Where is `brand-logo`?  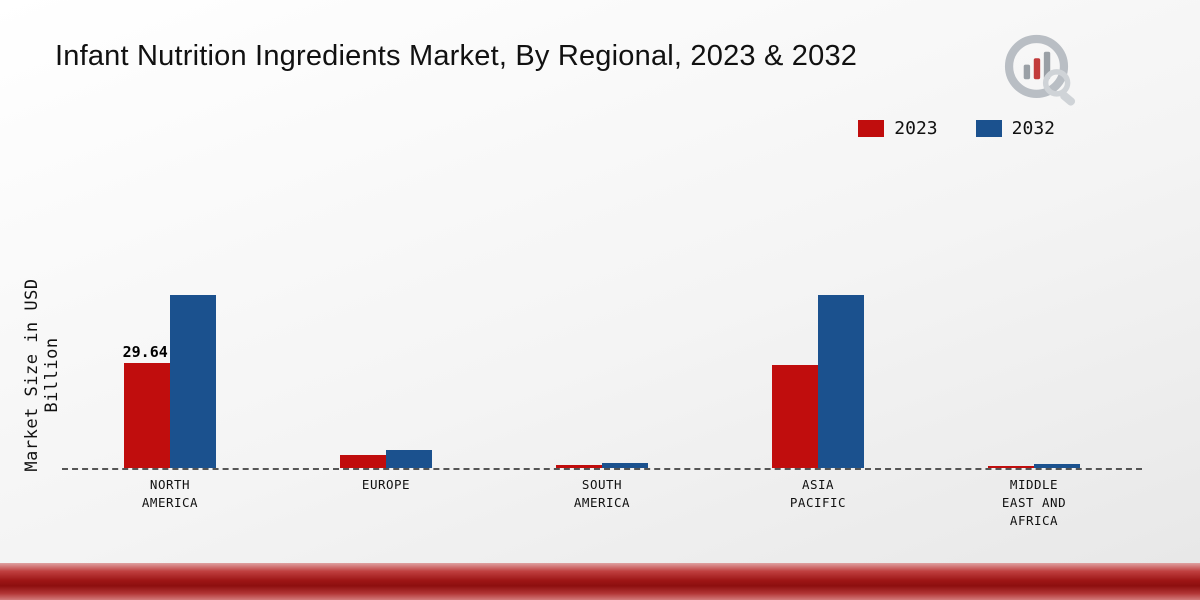
brand-logo is located at coordinates (1040, 70).